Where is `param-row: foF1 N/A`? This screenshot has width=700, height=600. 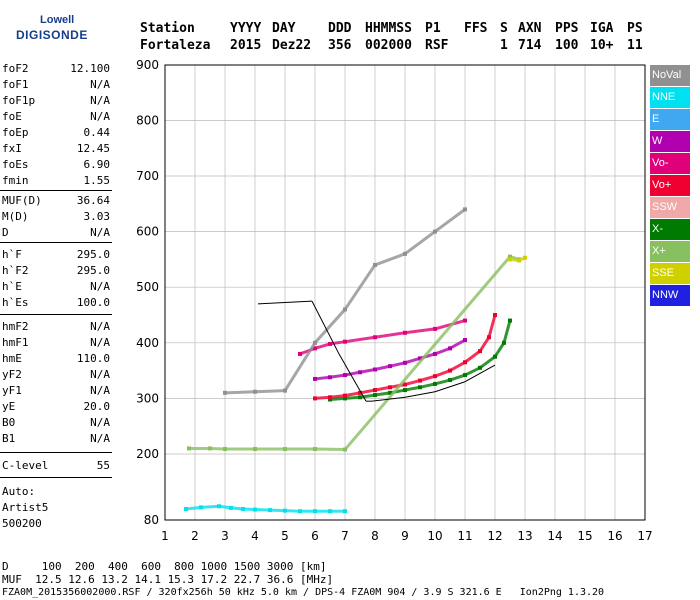
param-row: foF1 N/A is located at coordinates (56, 85).